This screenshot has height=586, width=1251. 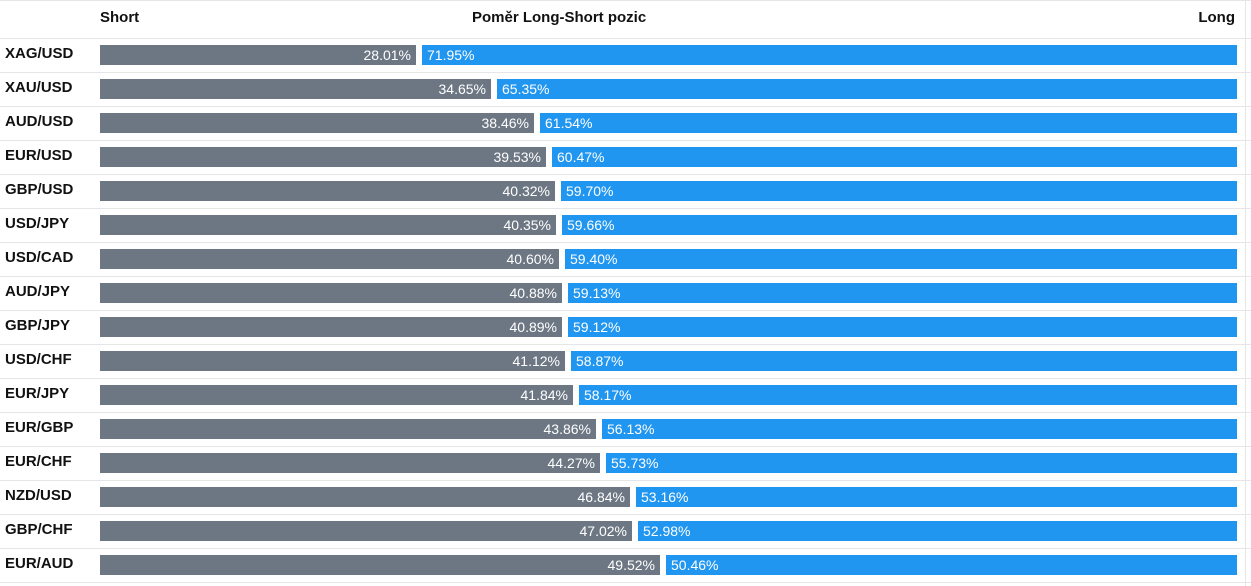 I want to click on long-value-label: 60.47%, so click(x=581, y=157).